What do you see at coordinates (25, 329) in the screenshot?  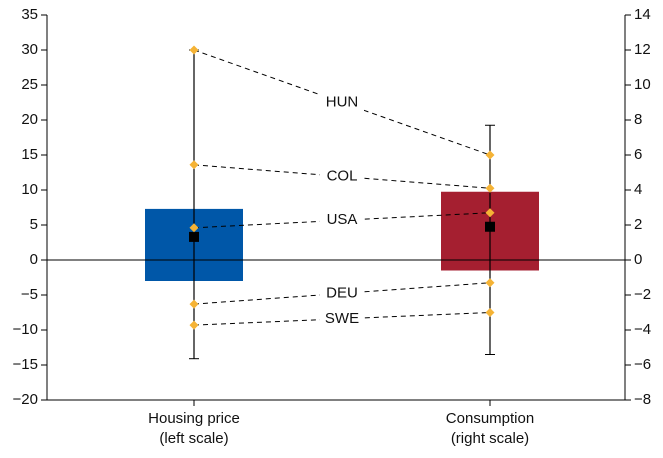 I see `y-tick-label: −10` at bounding box center [25, 329].